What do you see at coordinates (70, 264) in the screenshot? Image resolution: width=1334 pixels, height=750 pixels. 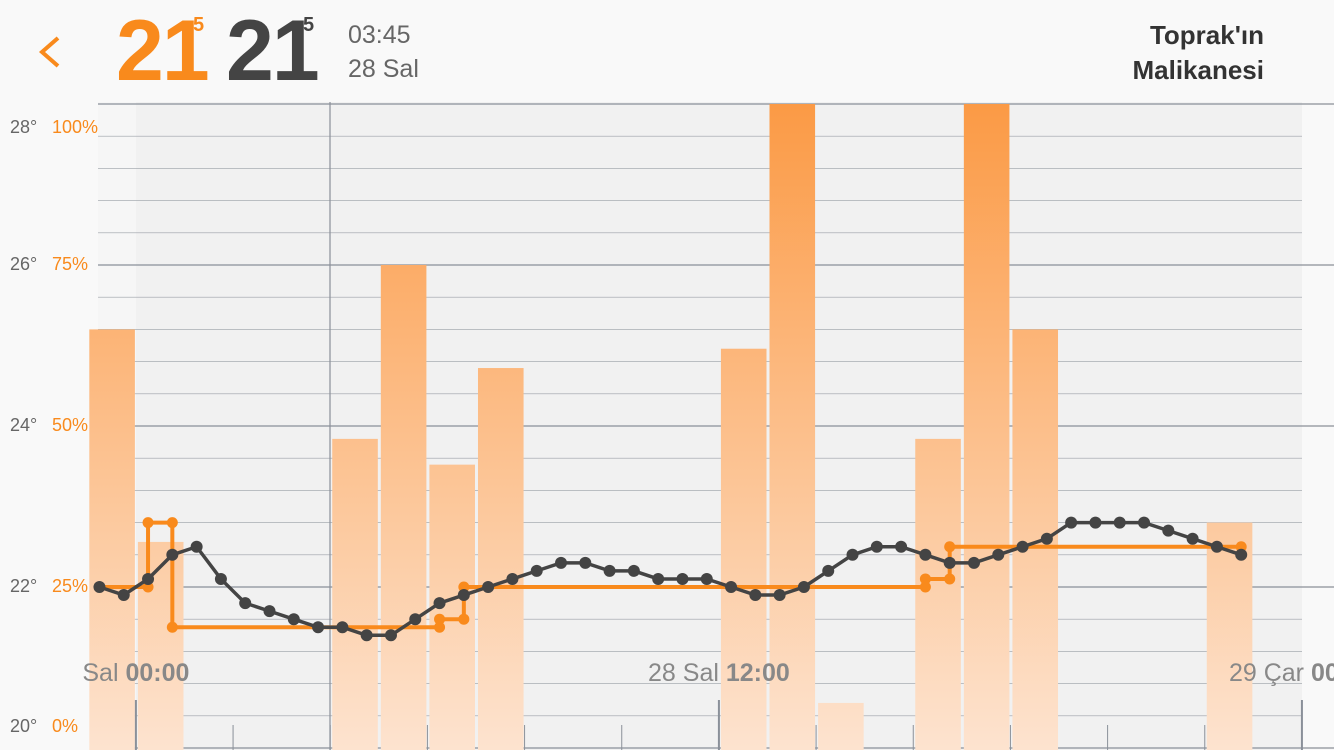 I see `y2-tick-label: 75%` at bounding box center [70, 264].